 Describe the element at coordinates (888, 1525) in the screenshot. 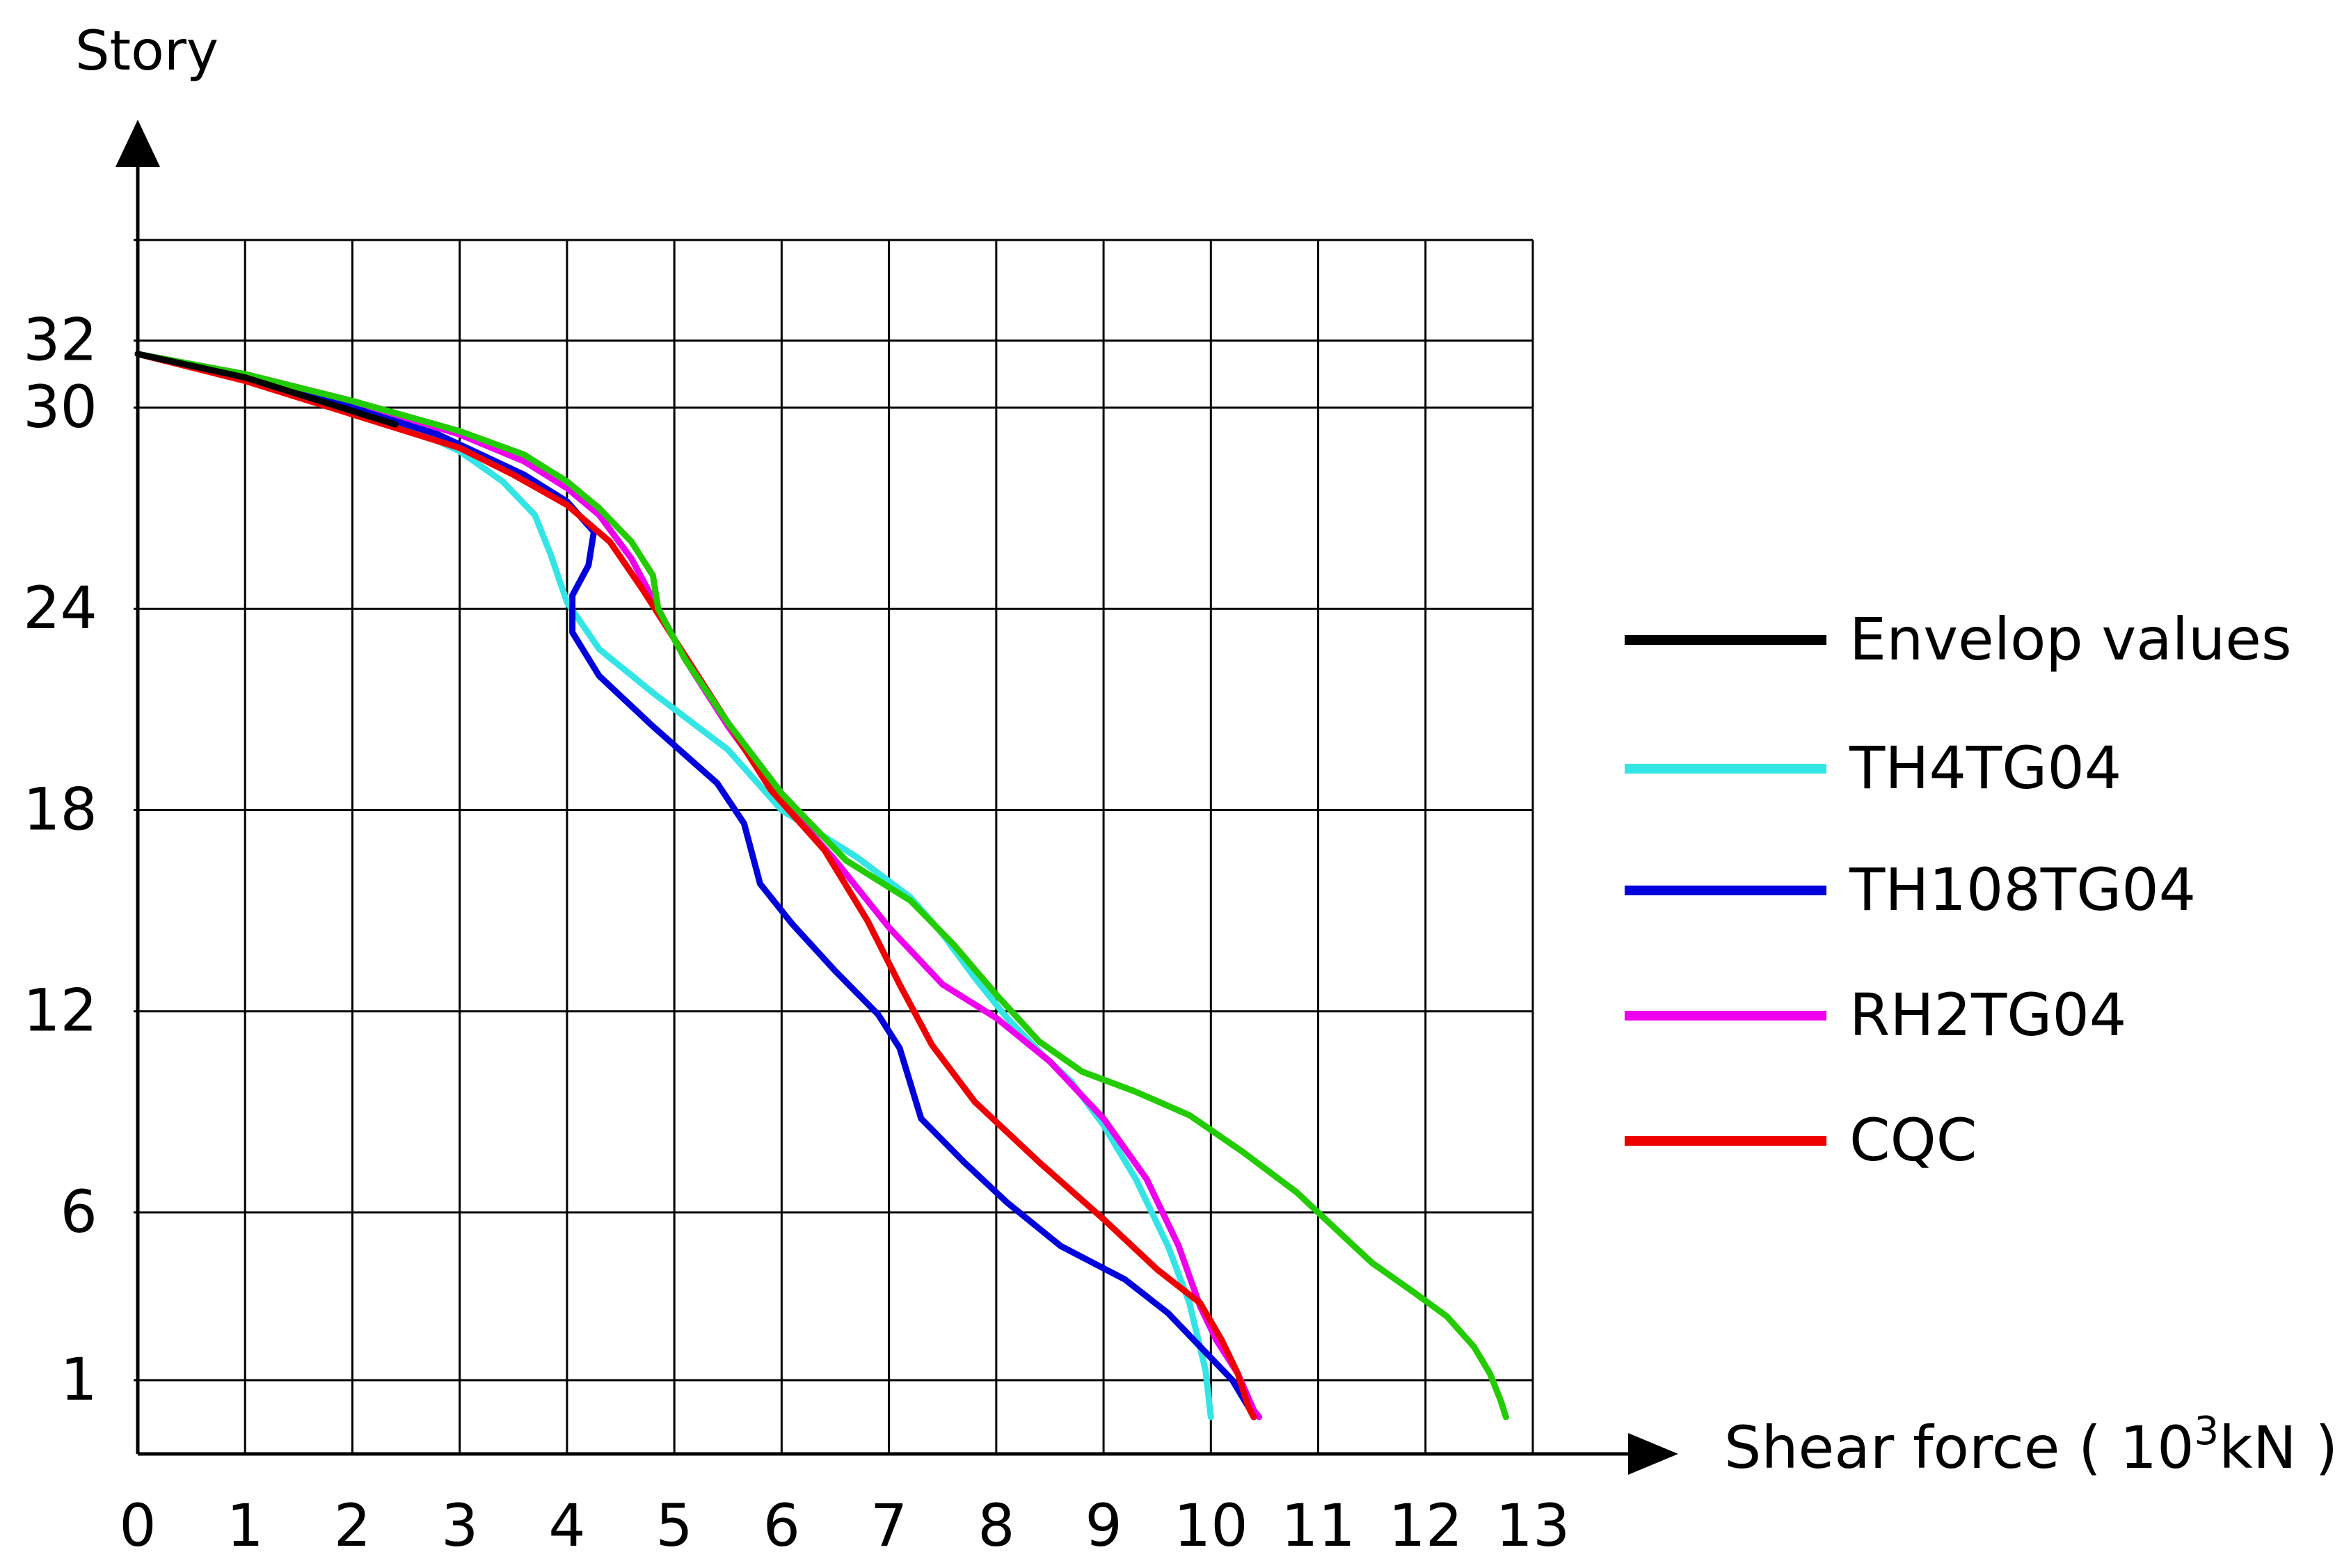

I see `x-tick-label-7: 7` at that location.